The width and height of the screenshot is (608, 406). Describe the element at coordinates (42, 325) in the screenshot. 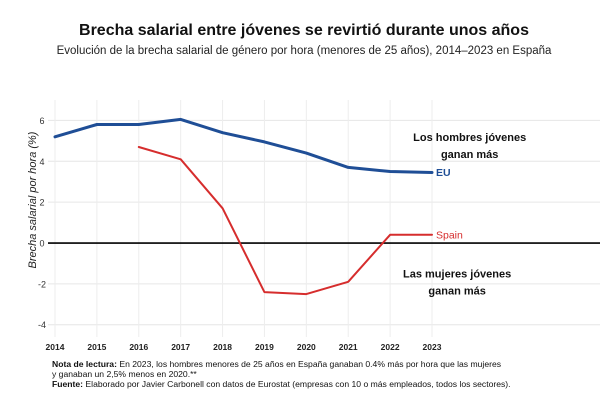

I see `y-tick-label: -4` at that location.